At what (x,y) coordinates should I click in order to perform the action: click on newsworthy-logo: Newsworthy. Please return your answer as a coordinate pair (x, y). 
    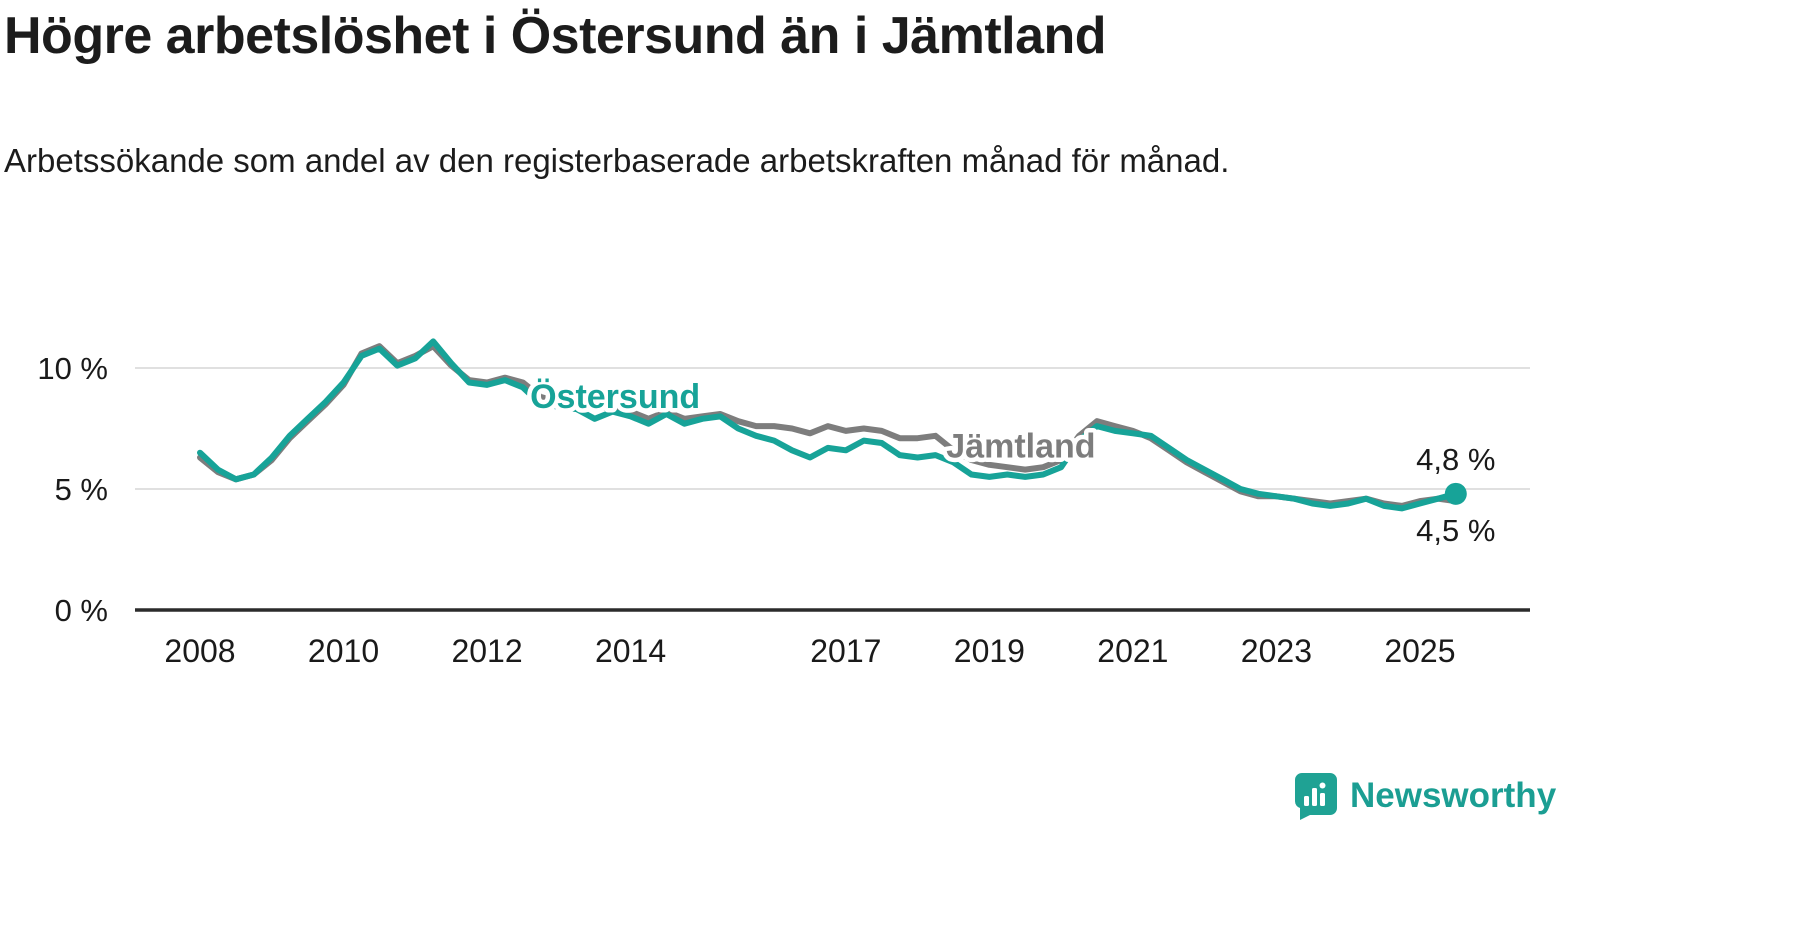
    Looking at the image, I should click on (1424, 796).